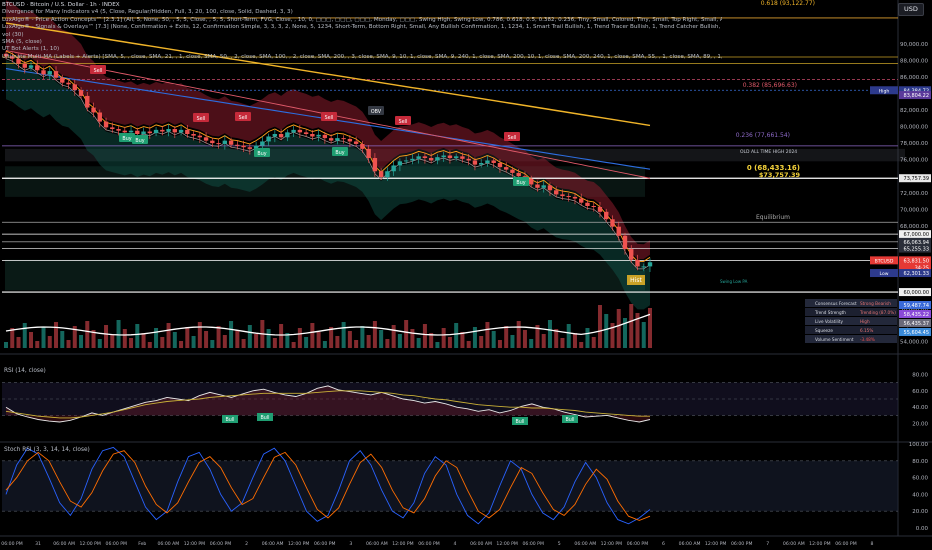  Describe the element at coordinates (142, 544) in the screenshot. I see `time-tick-label: Feb` at that location.